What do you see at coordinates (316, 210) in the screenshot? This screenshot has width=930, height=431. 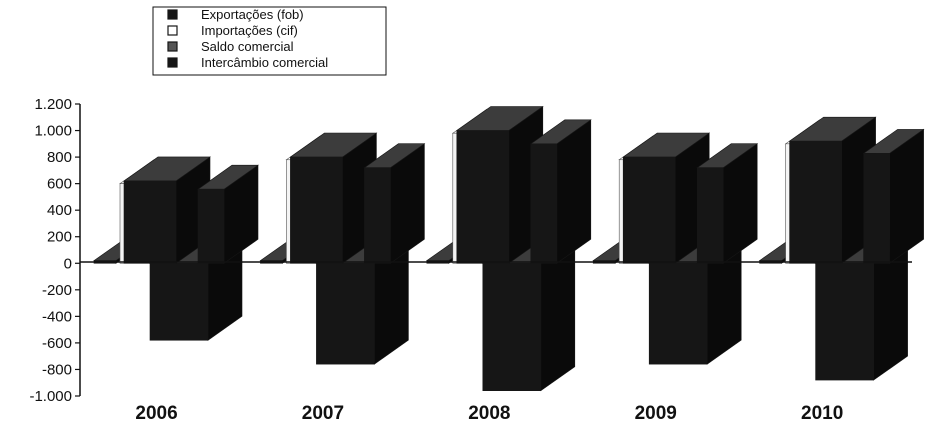 I see `bar-intercambio-2007-front` at bounding box center [316, 210].